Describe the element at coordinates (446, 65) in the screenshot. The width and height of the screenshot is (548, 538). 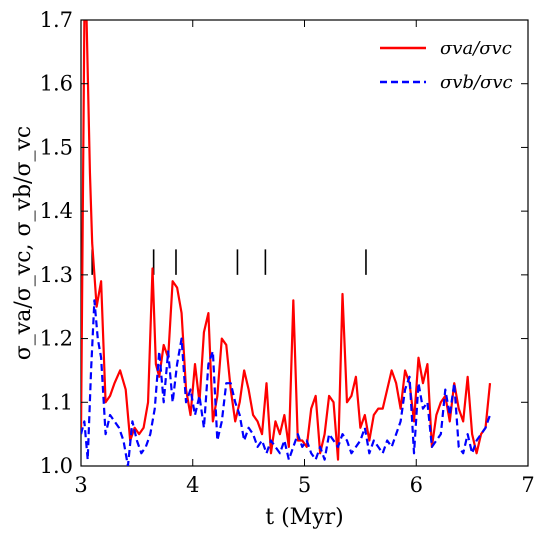
I see `legend: σva/σvc σvb/σvc` at that location.